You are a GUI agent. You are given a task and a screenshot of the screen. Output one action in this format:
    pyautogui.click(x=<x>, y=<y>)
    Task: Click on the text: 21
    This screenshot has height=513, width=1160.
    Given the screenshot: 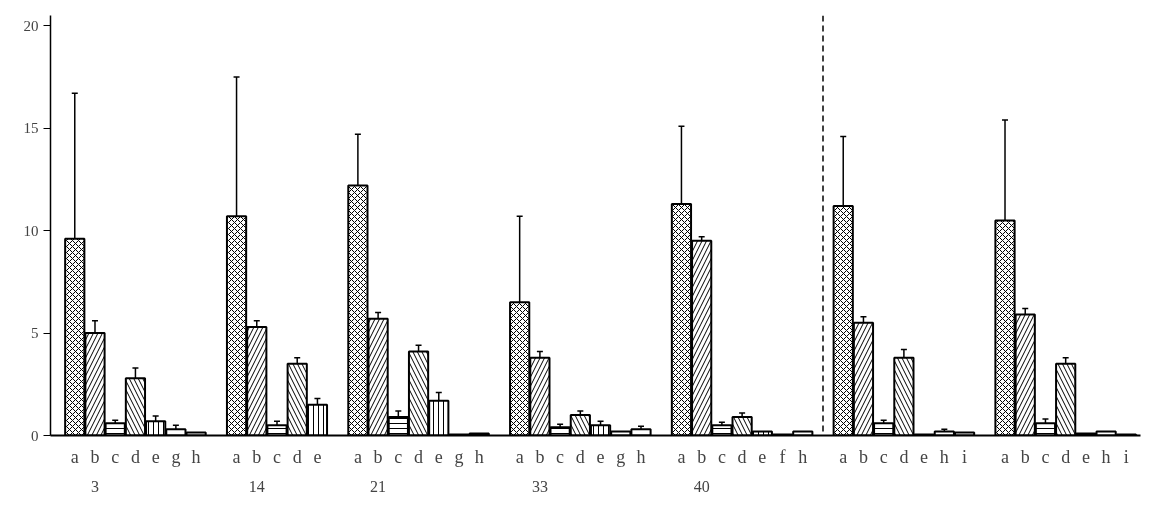 What is the action you would take?
    pyautogui.click(x=378, y=486)
    